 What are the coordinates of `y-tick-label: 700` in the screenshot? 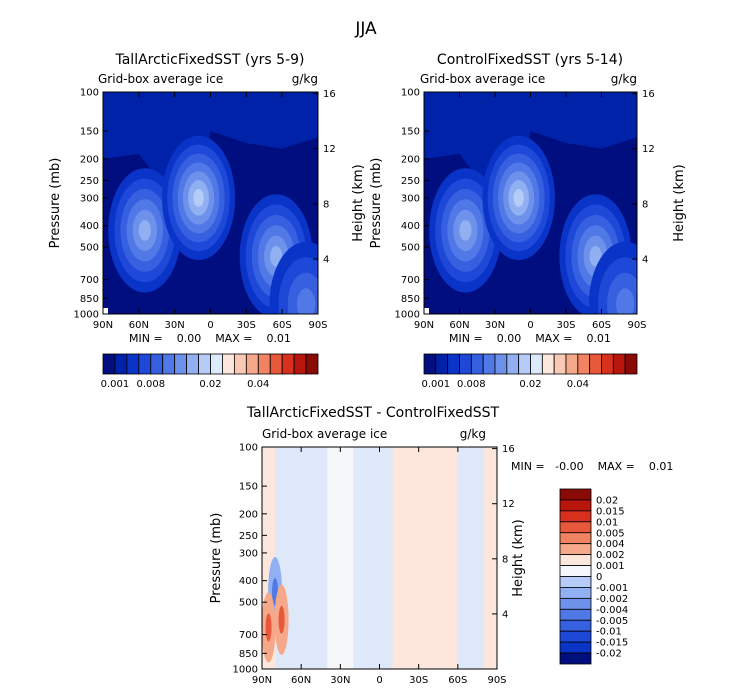 It's located at (410, 280).